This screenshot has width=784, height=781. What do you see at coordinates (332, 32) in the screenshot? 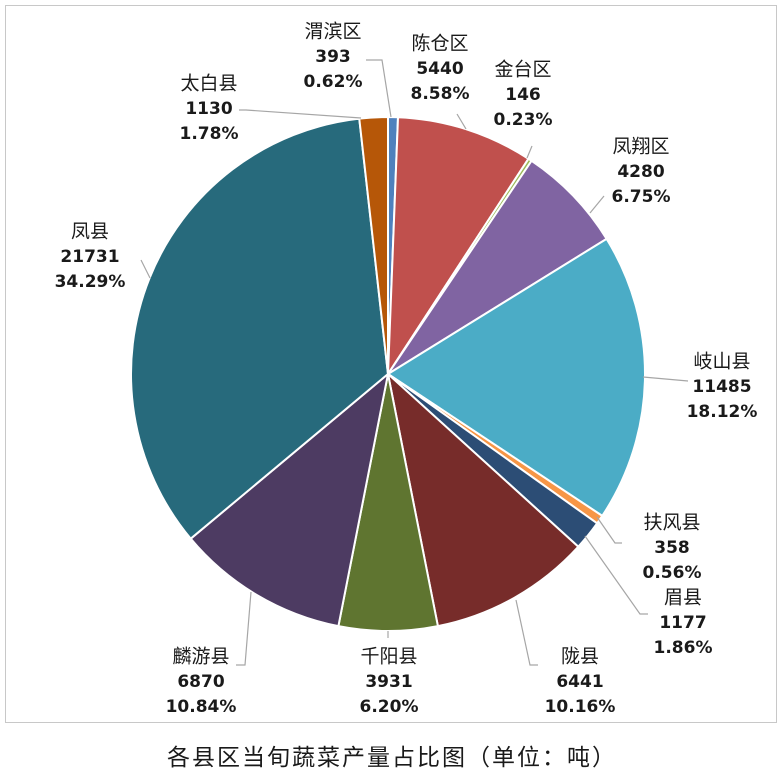
I see `label-name-slice-1: 渭滨区` at bounding box center [332, 32].